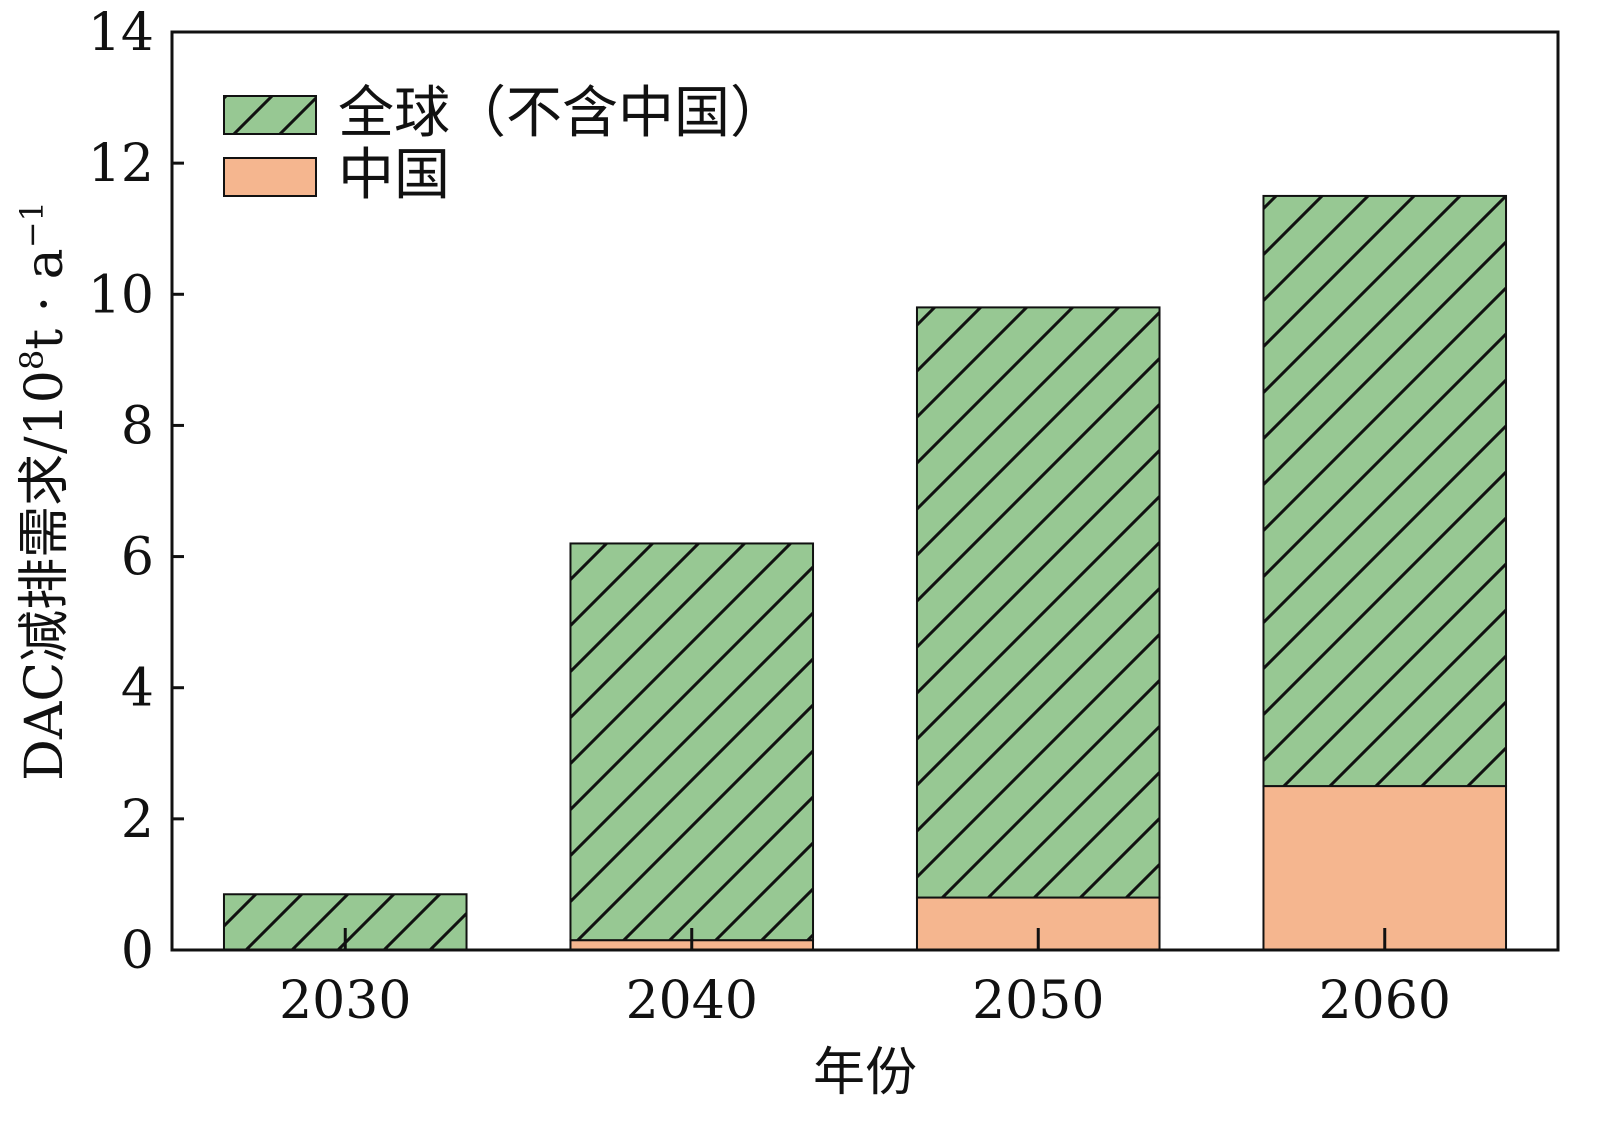 The height and width of the screenshot is (1135, 1602). What do you see at coordinates (345, 1001) in the screenshot?
I see `x-tick-label: 2030` at bounding box center [345, 1001].